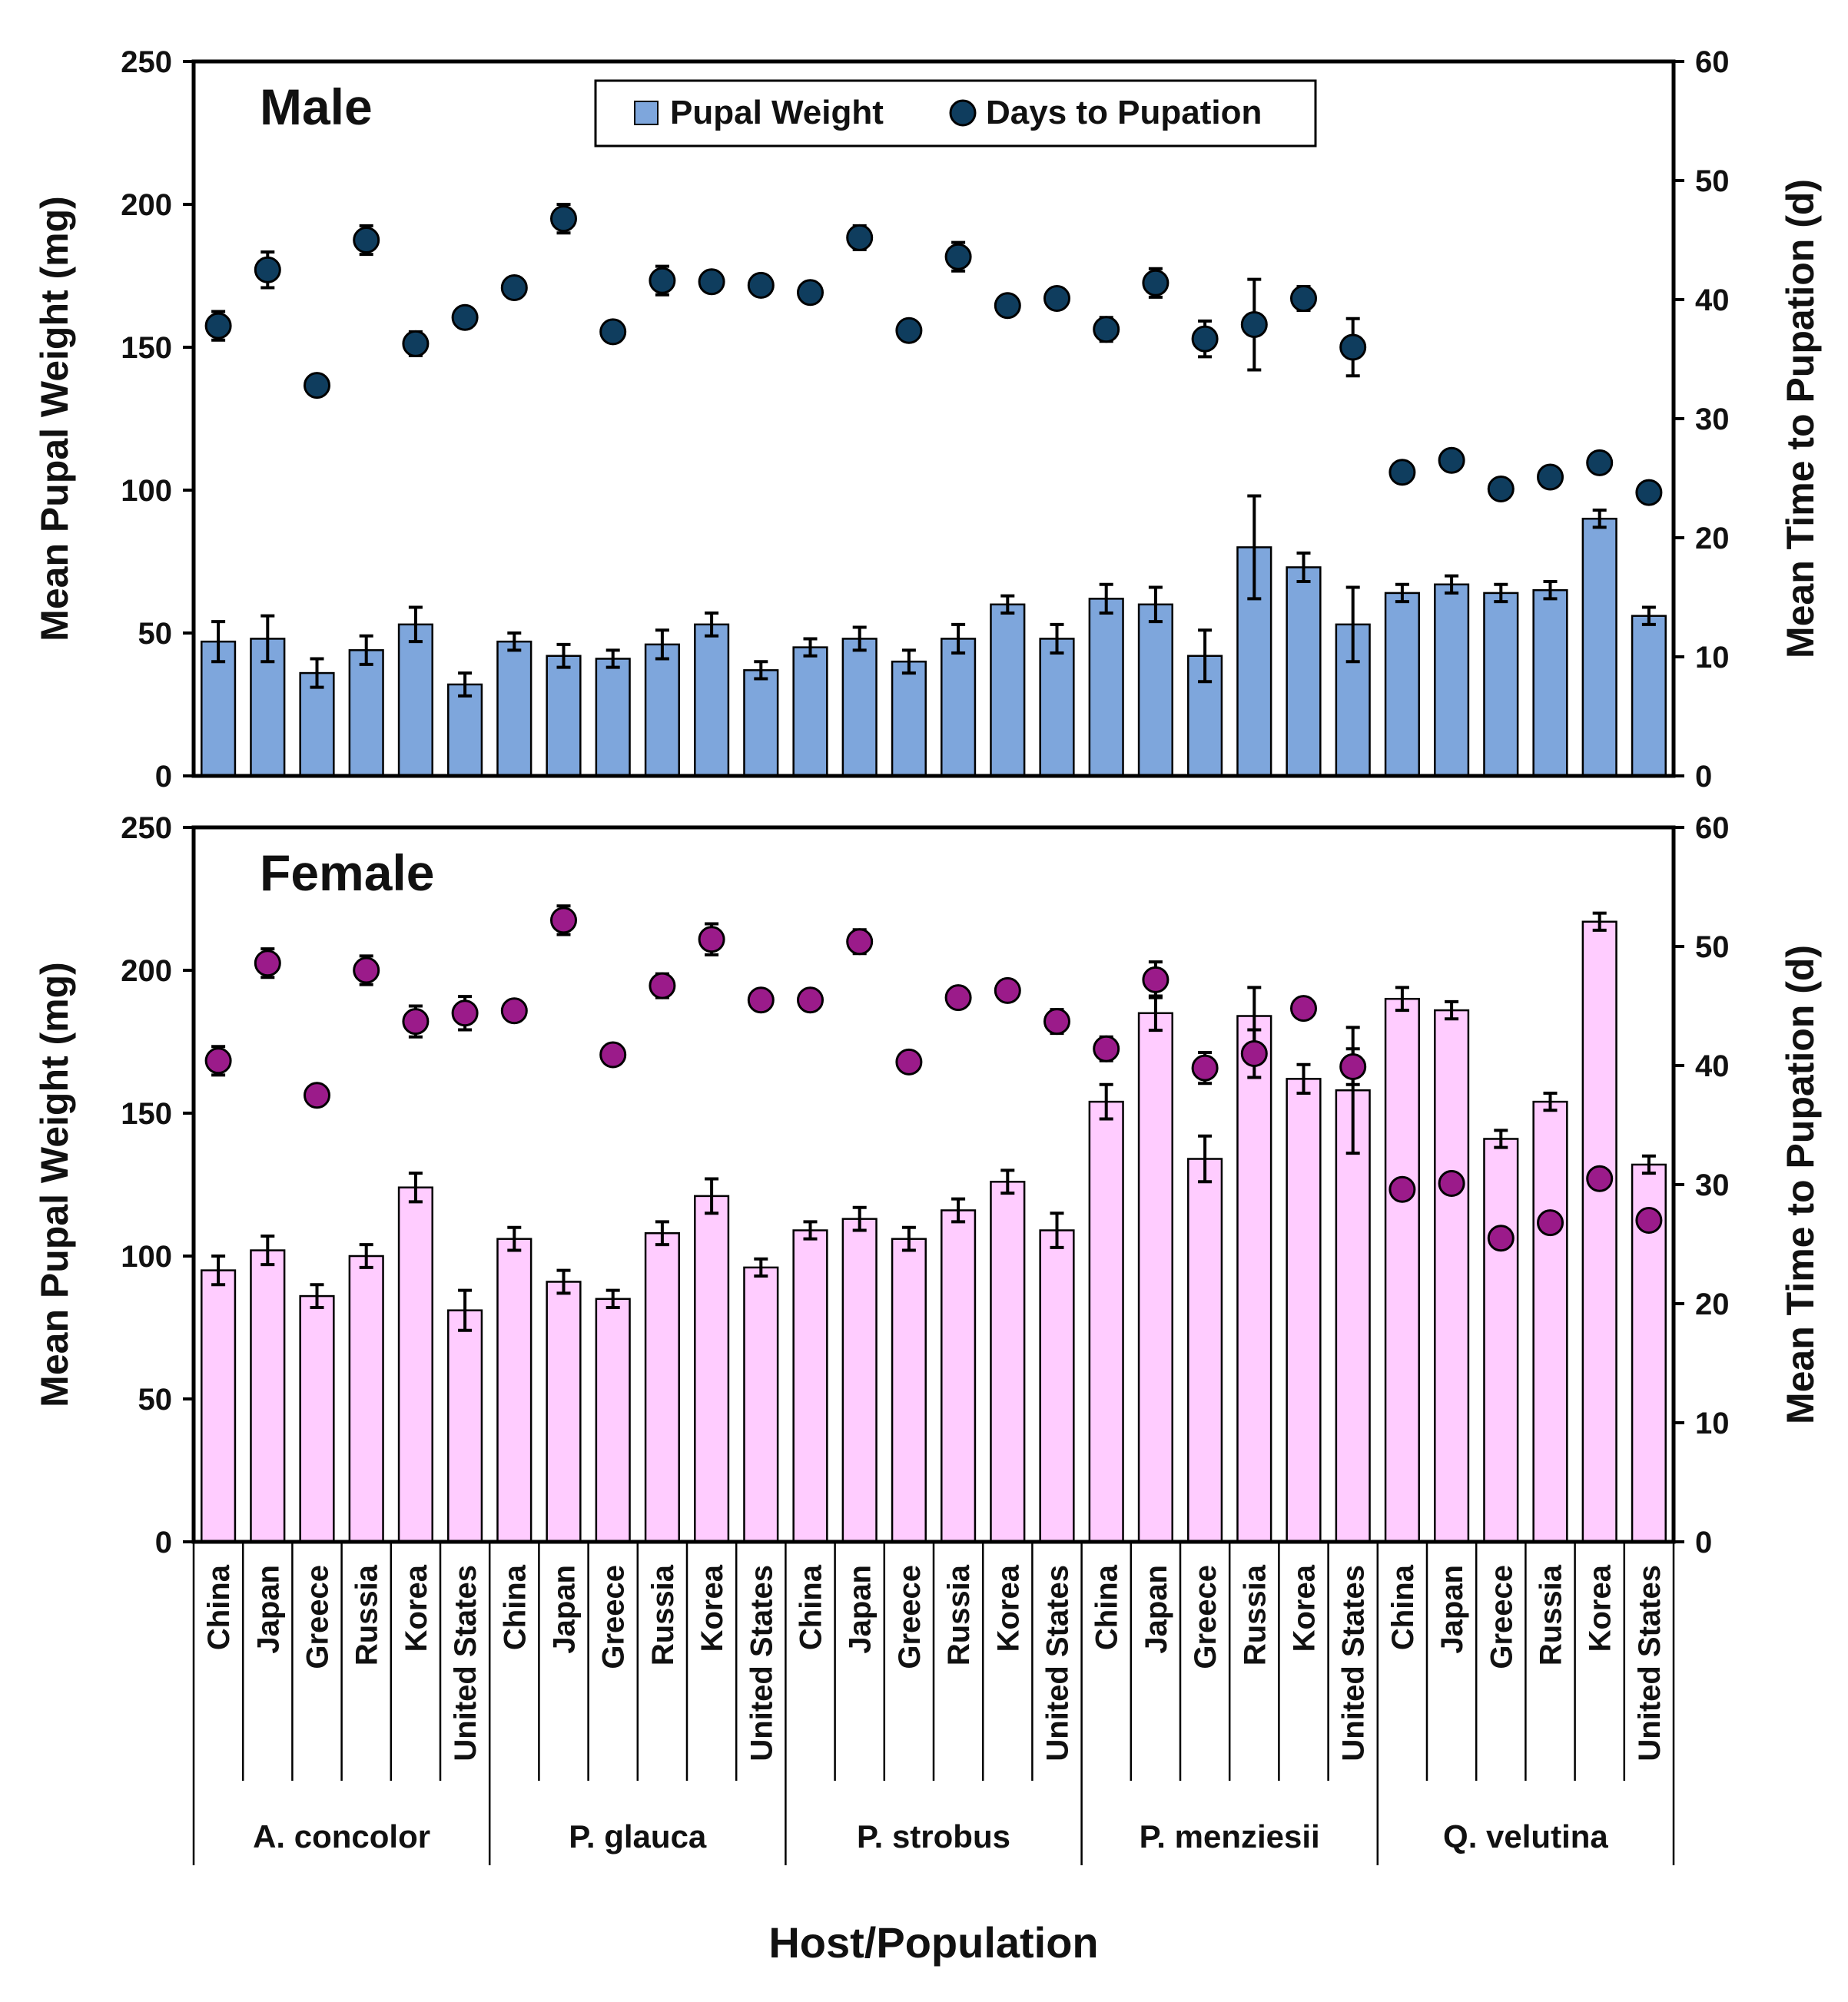  Describe the element at coordinates (638, 1836) in the screenshot. I see `host-label: P. glauca` at that location.